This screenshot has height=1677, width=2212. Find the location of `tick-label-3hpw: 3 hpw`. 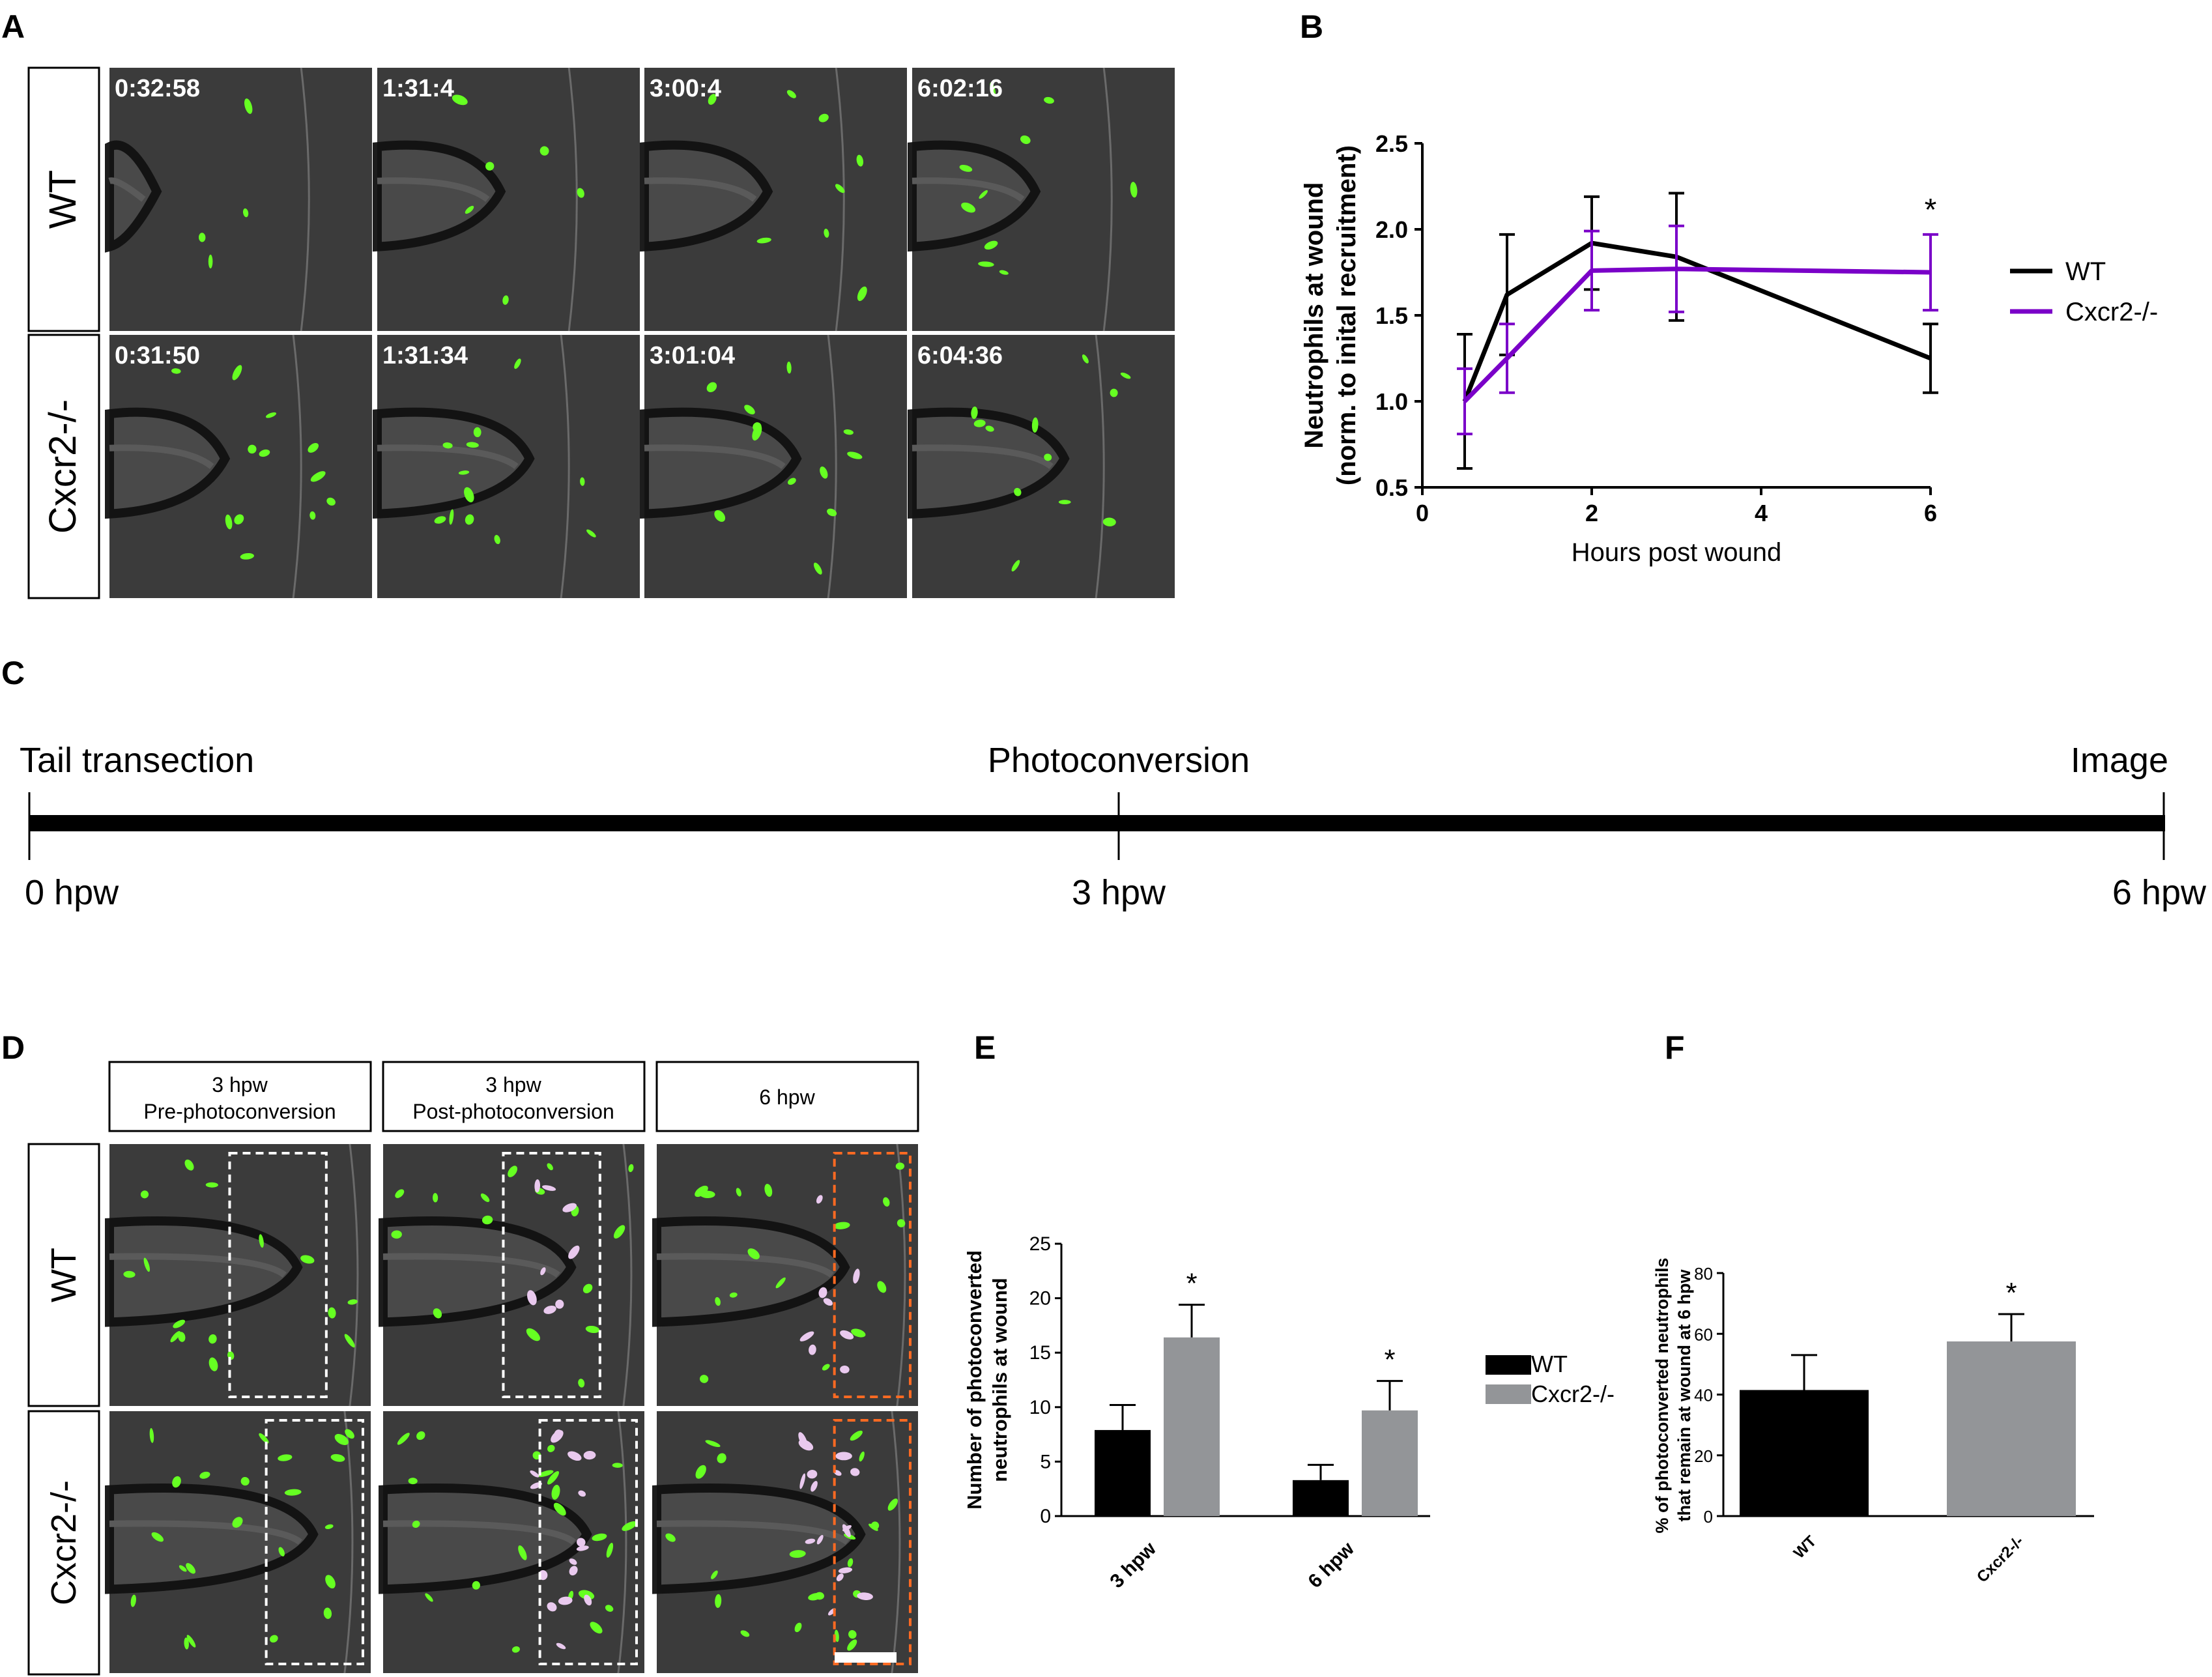

tick-label-3hpw: 3 hpw is located at coordinates (1119, 892).